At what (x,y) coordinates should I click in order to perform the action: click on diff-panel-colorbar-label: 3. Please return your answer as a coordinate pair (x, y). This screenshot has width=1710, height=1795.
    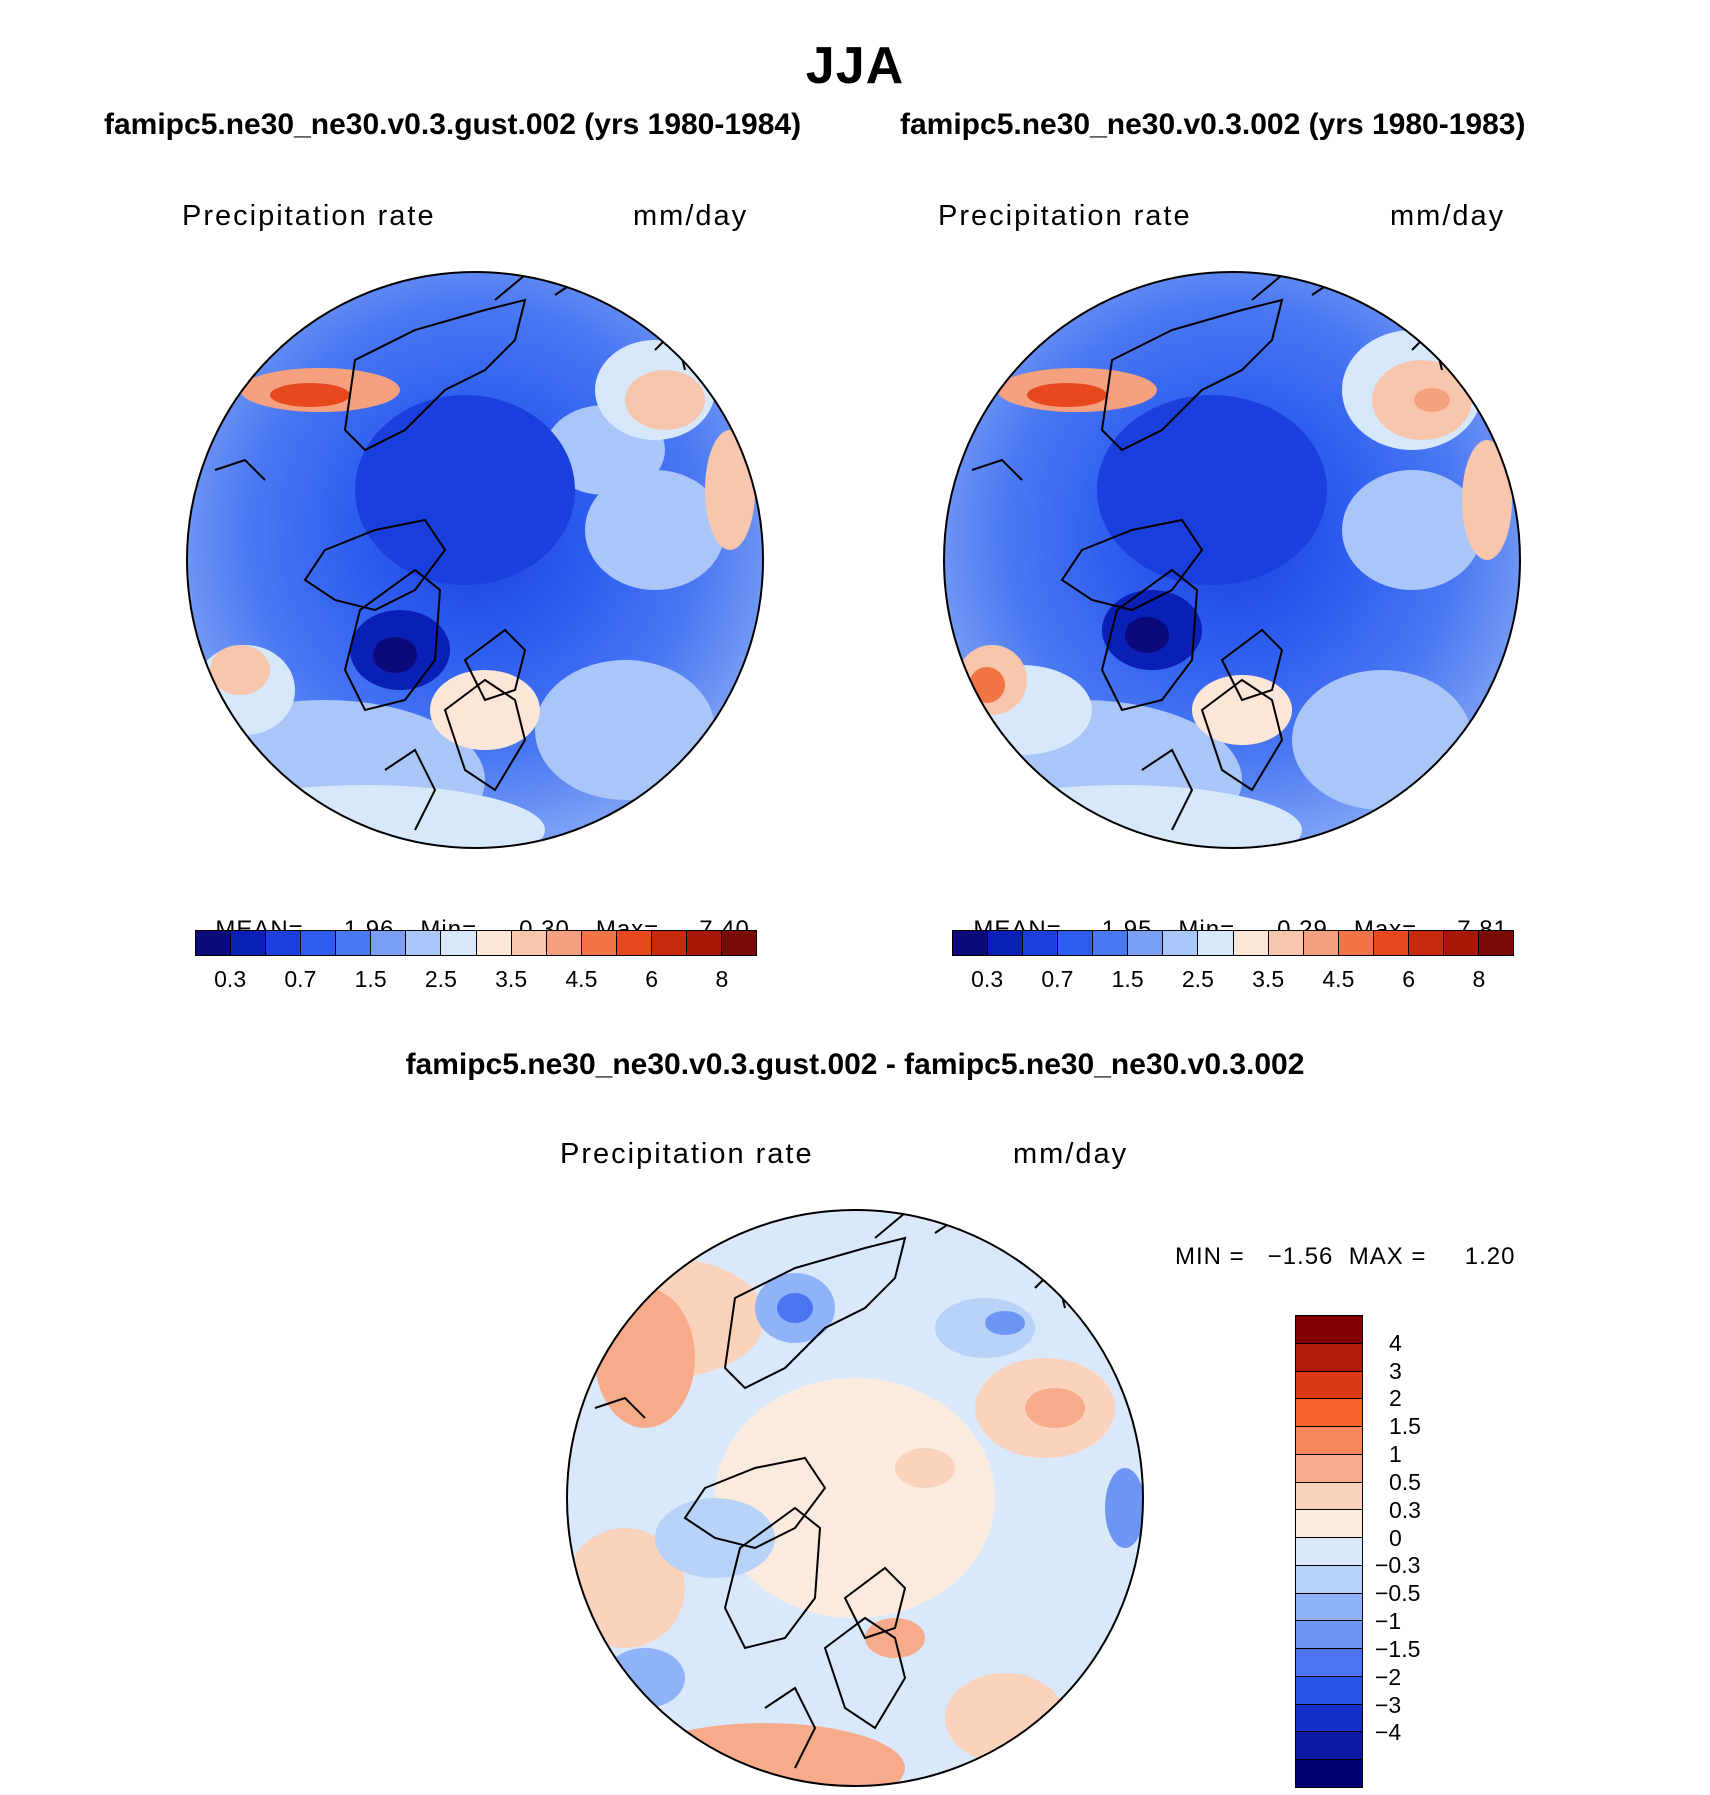
    Looking at the image, I should click on (1395, 1370).